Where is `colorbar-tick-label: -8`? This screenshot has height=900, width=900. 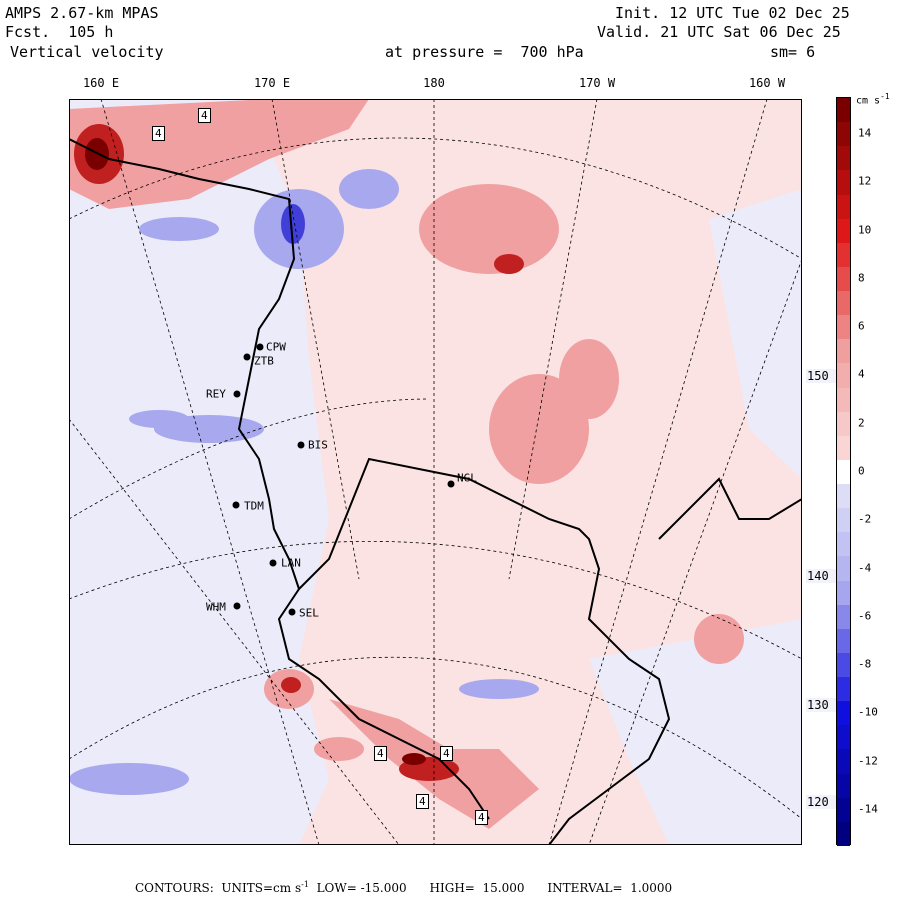
colorbar-tick-label: -8 is located at coordinates (865, 664).